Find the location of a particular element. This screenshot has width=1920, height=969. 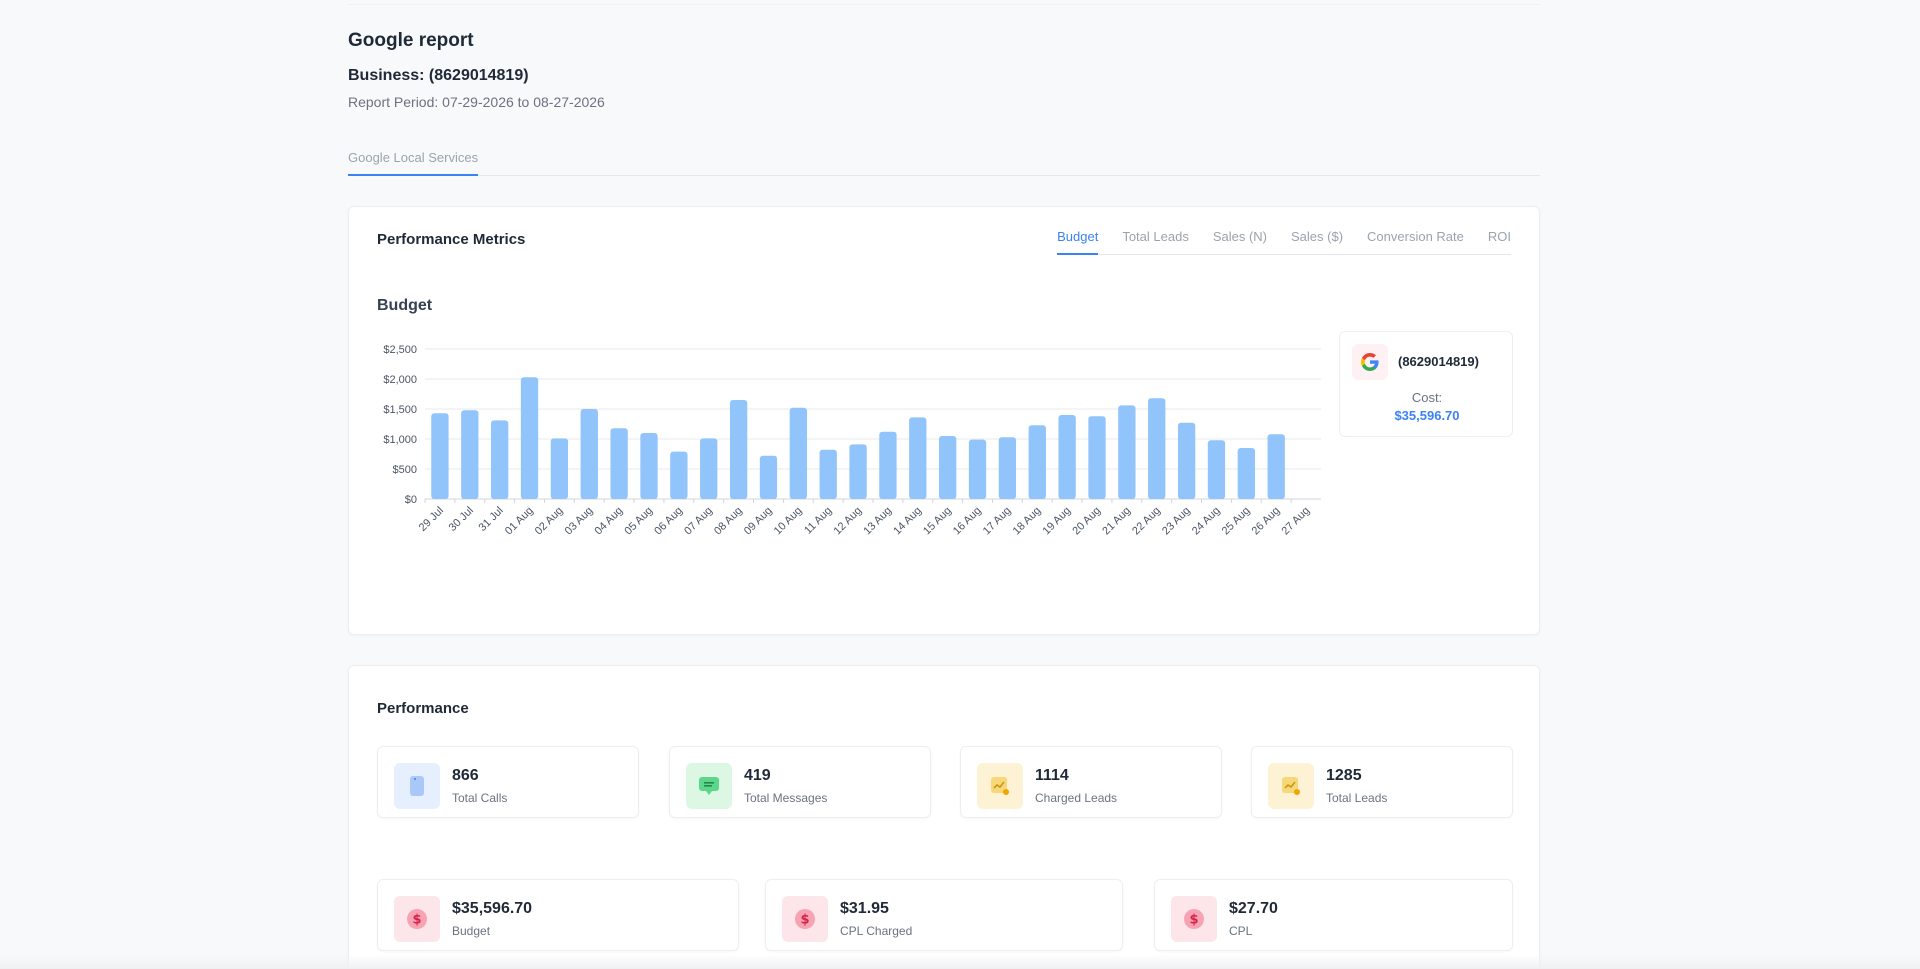

bar-06-aug is located at coordinates (679, 475).